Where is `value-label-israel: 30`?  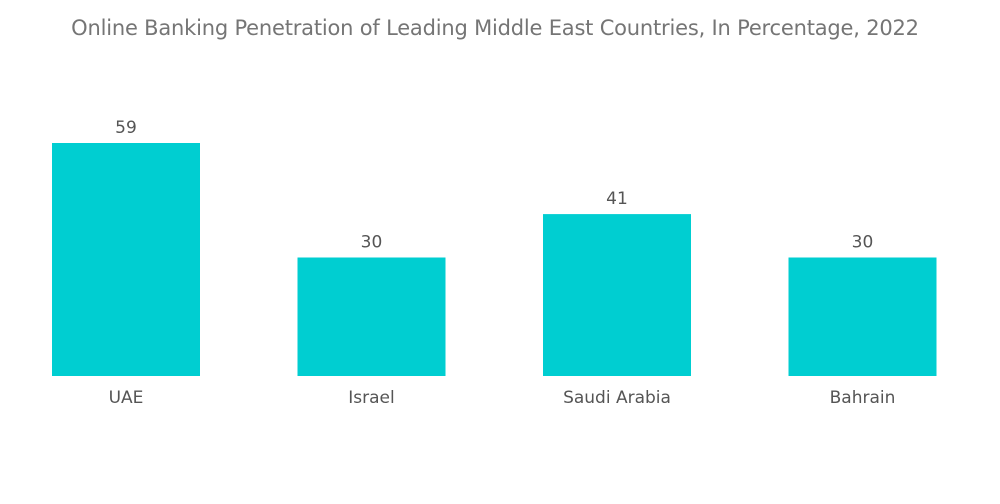
value-label-israel: 30 is located at coordinates (372, 243).